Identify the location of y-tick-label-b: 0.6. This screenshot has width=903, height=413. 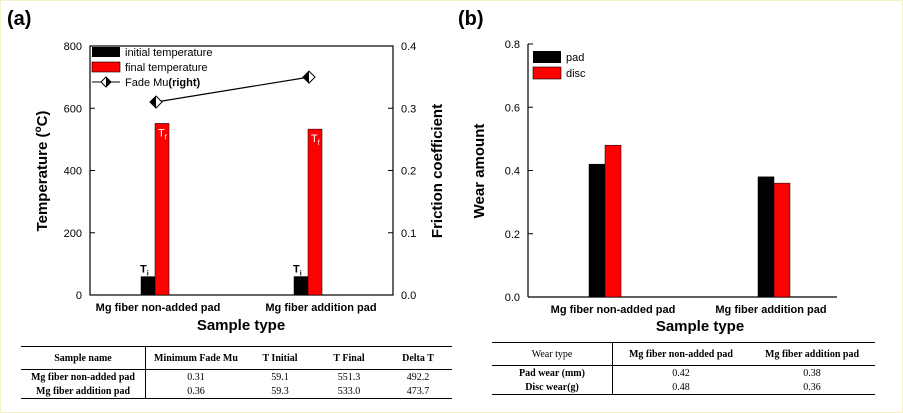
(512, 108).